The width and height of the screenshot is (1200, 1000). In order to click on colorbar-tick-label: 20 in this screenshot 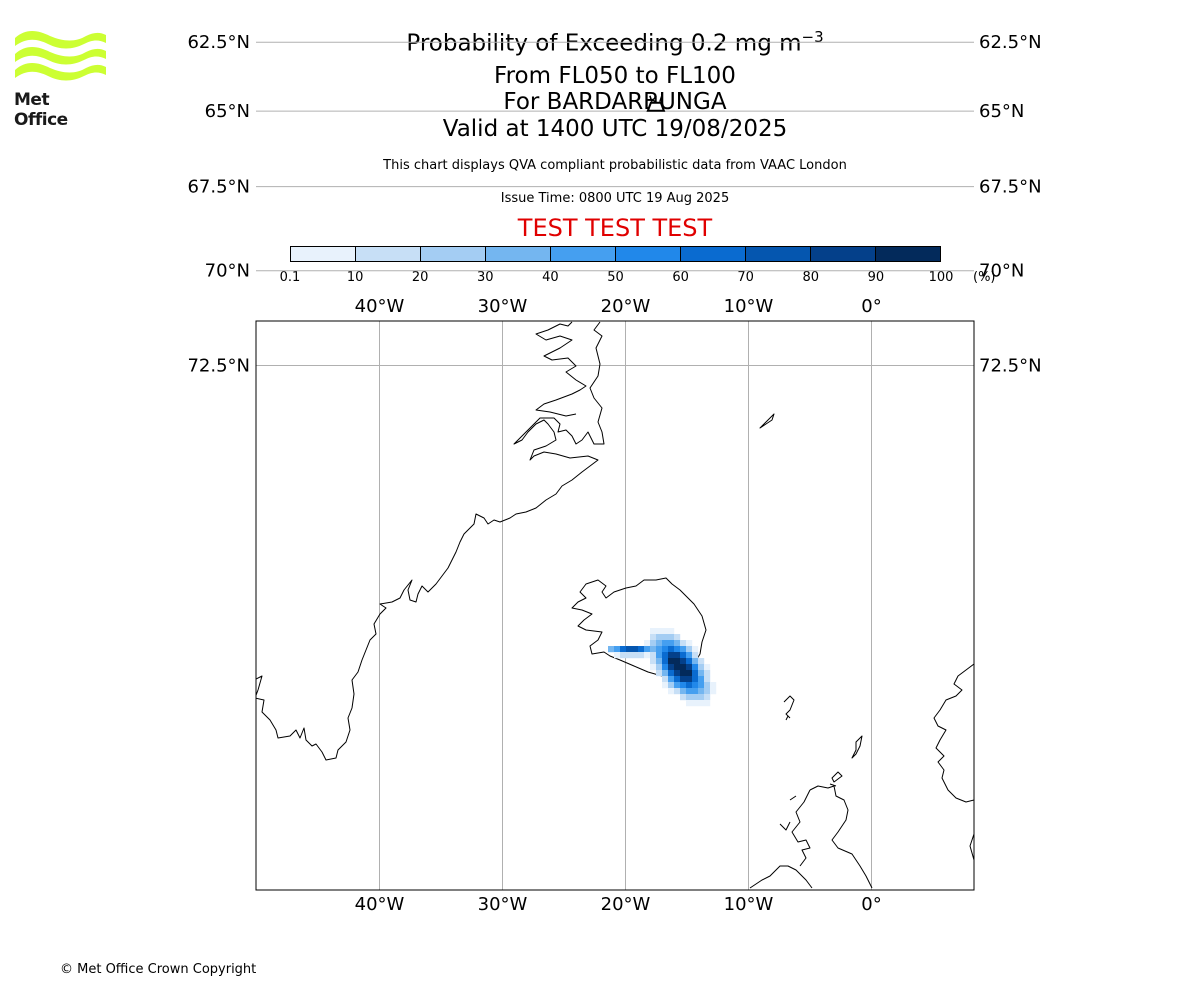, I will do `click(420, 277)`.